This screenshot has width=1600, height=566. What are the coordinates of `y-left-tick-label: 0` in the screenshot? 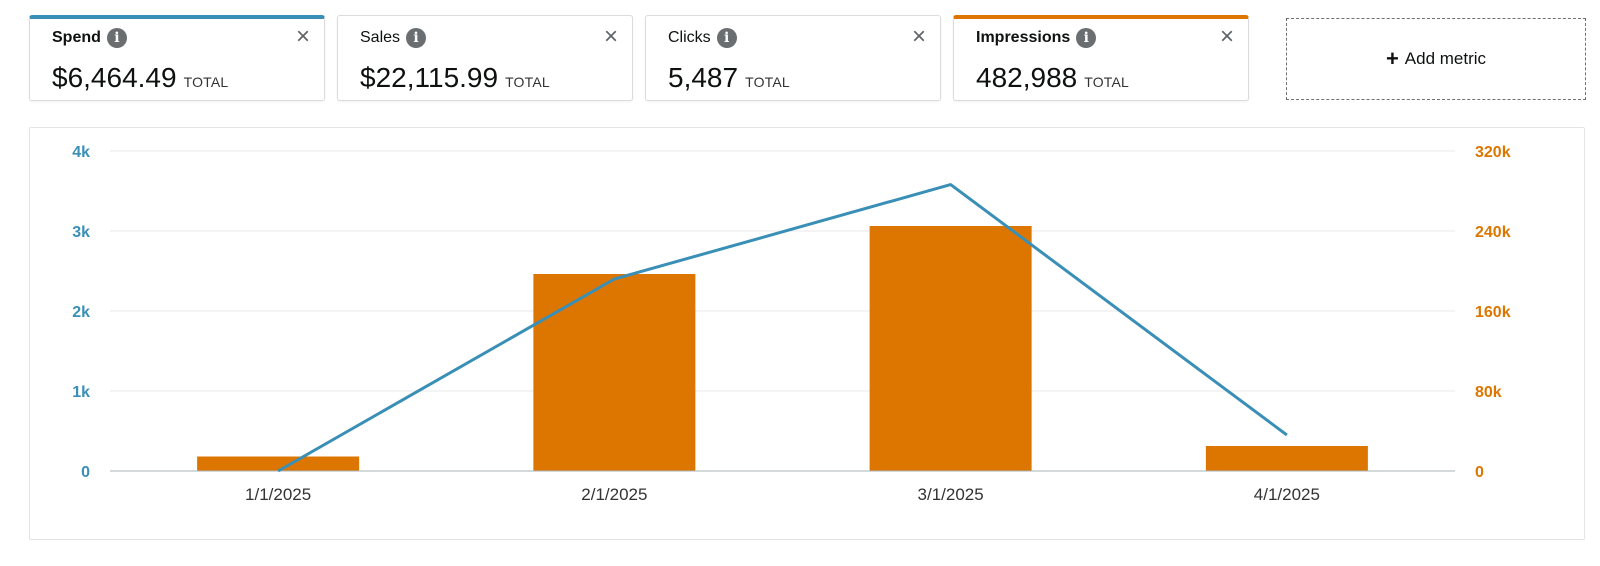 It's located at (85, 472).